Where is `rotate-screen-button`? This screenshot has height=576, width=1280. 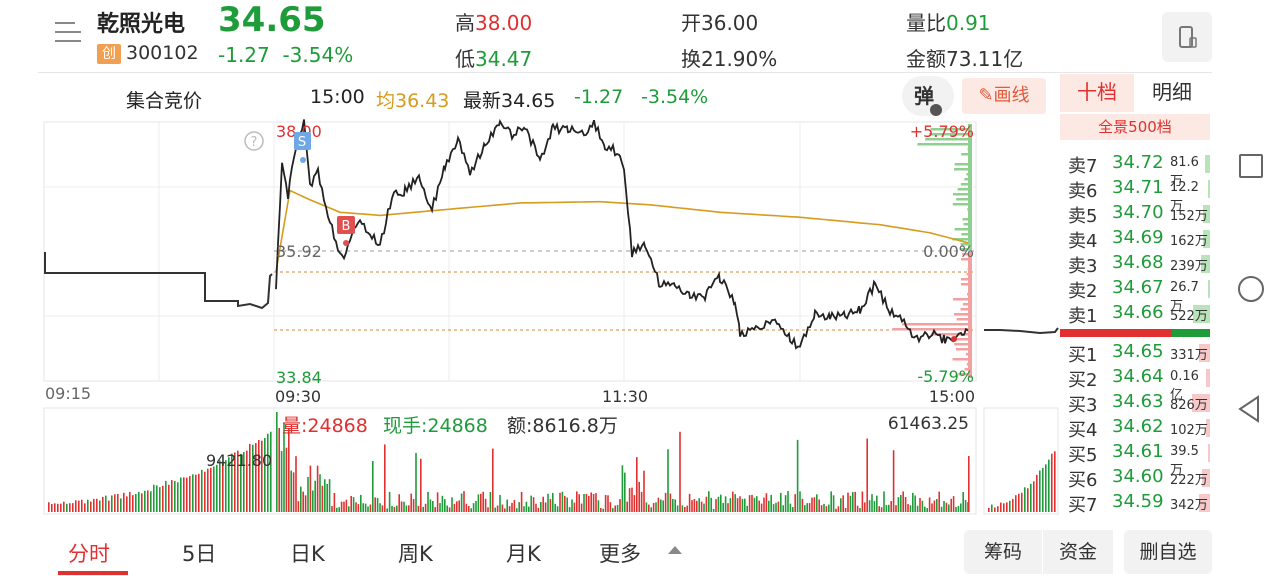 rotate-screen-button is located at coordinates (1187, 37).